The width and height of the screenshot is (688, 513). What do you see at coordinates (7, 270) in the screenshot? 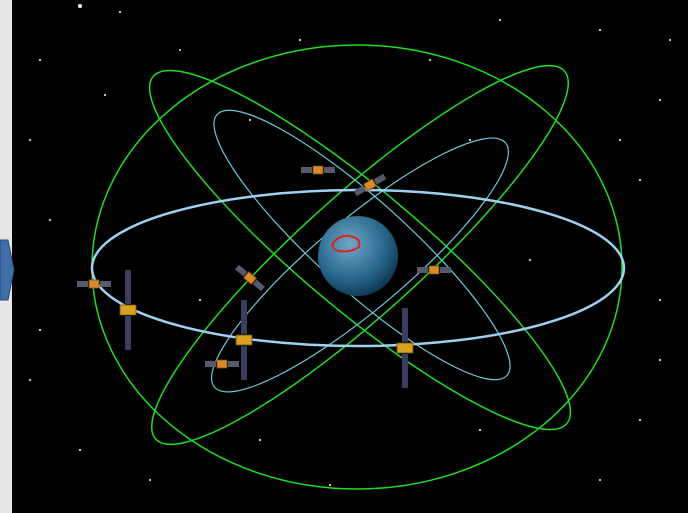
I see `side-arrow` at bounding box center [7, 270].